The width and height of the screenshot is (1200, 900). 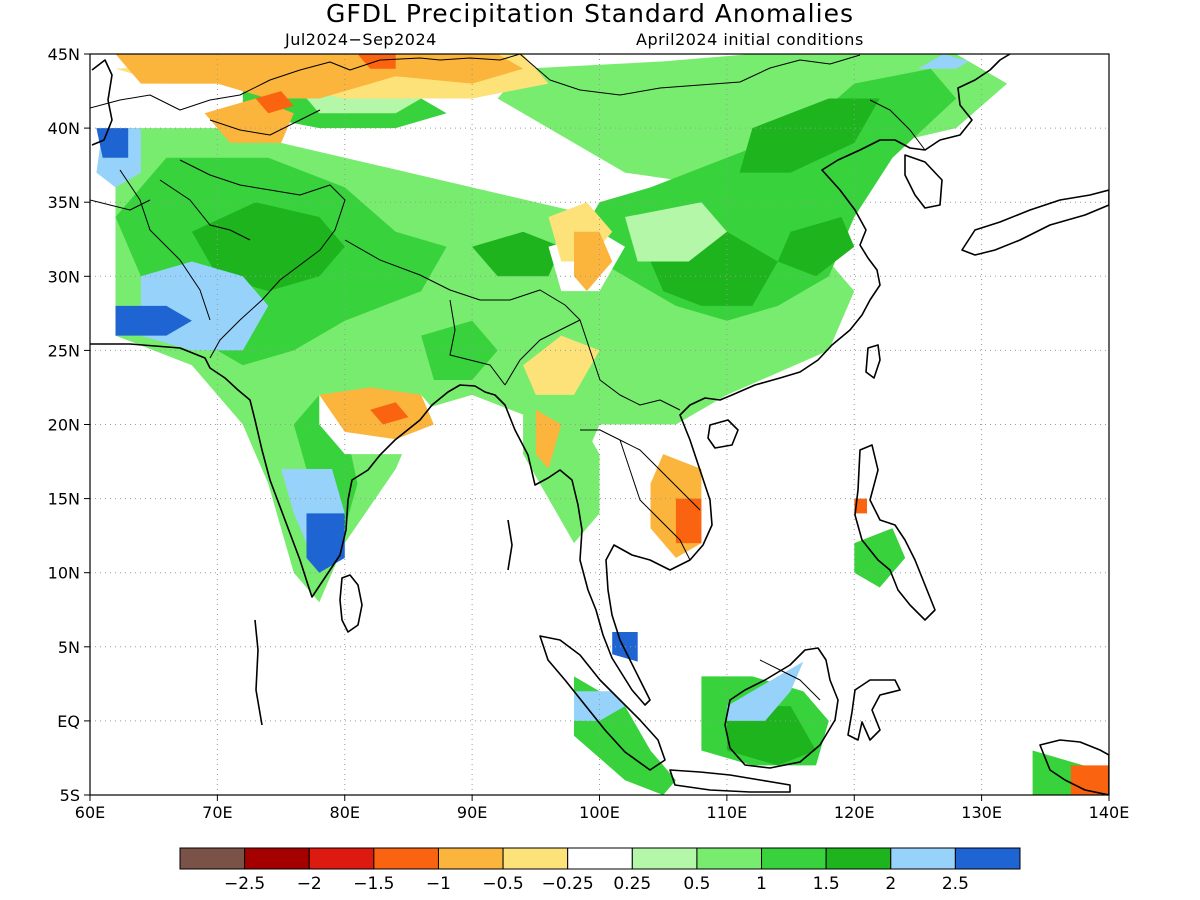 What do you see at coordinates (64, 202) in the screenshot?
I see `lat-tick-label: 35N` at bounding box center [64, 202].